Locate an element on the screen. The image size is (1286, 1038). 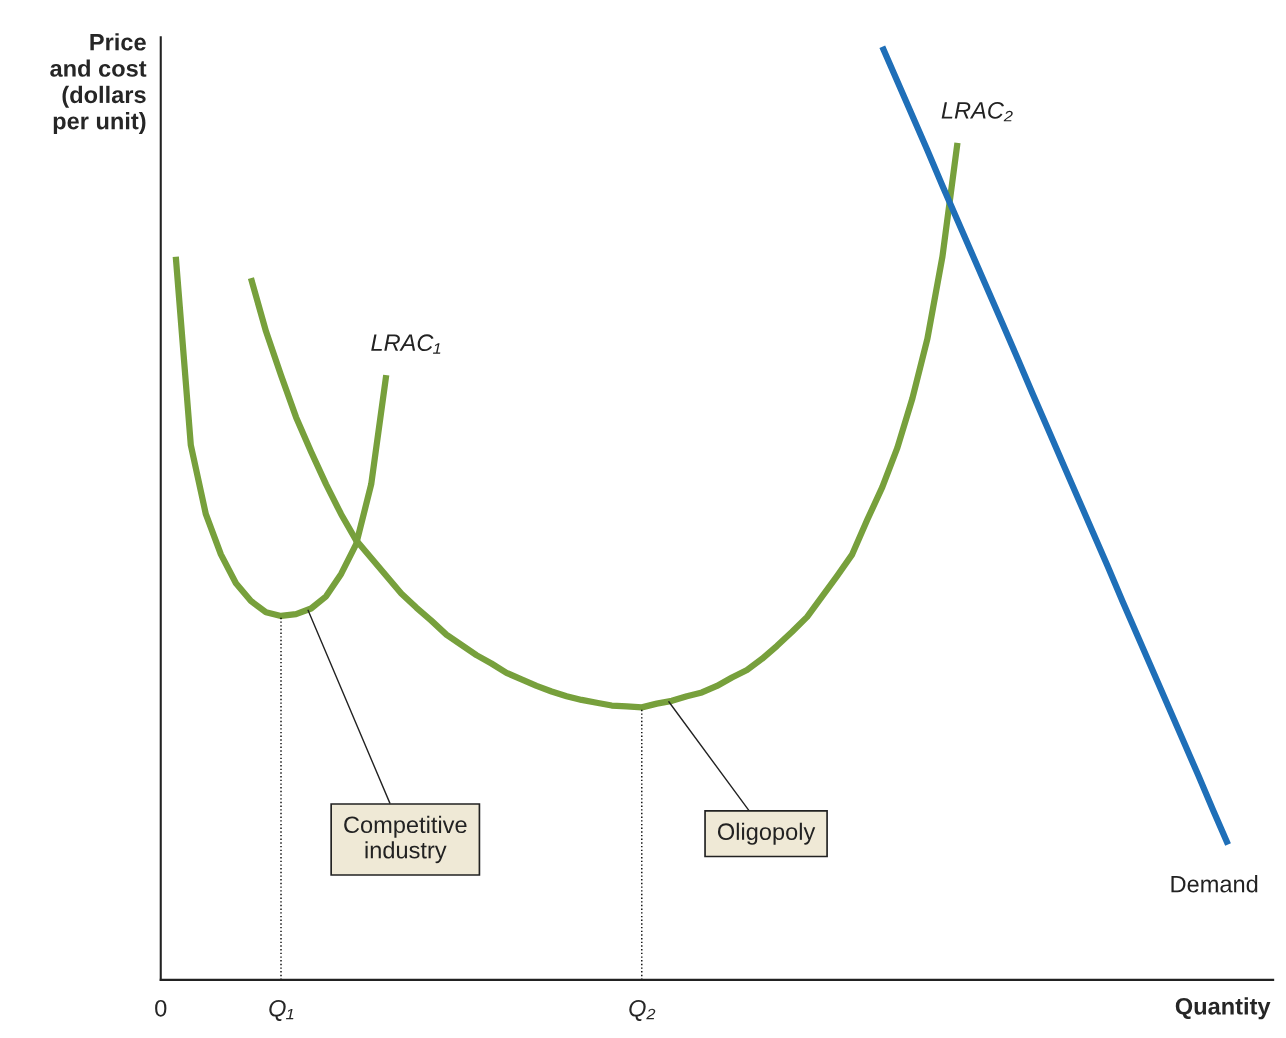
series-label: Demand is located at coordinates (1214, 884).